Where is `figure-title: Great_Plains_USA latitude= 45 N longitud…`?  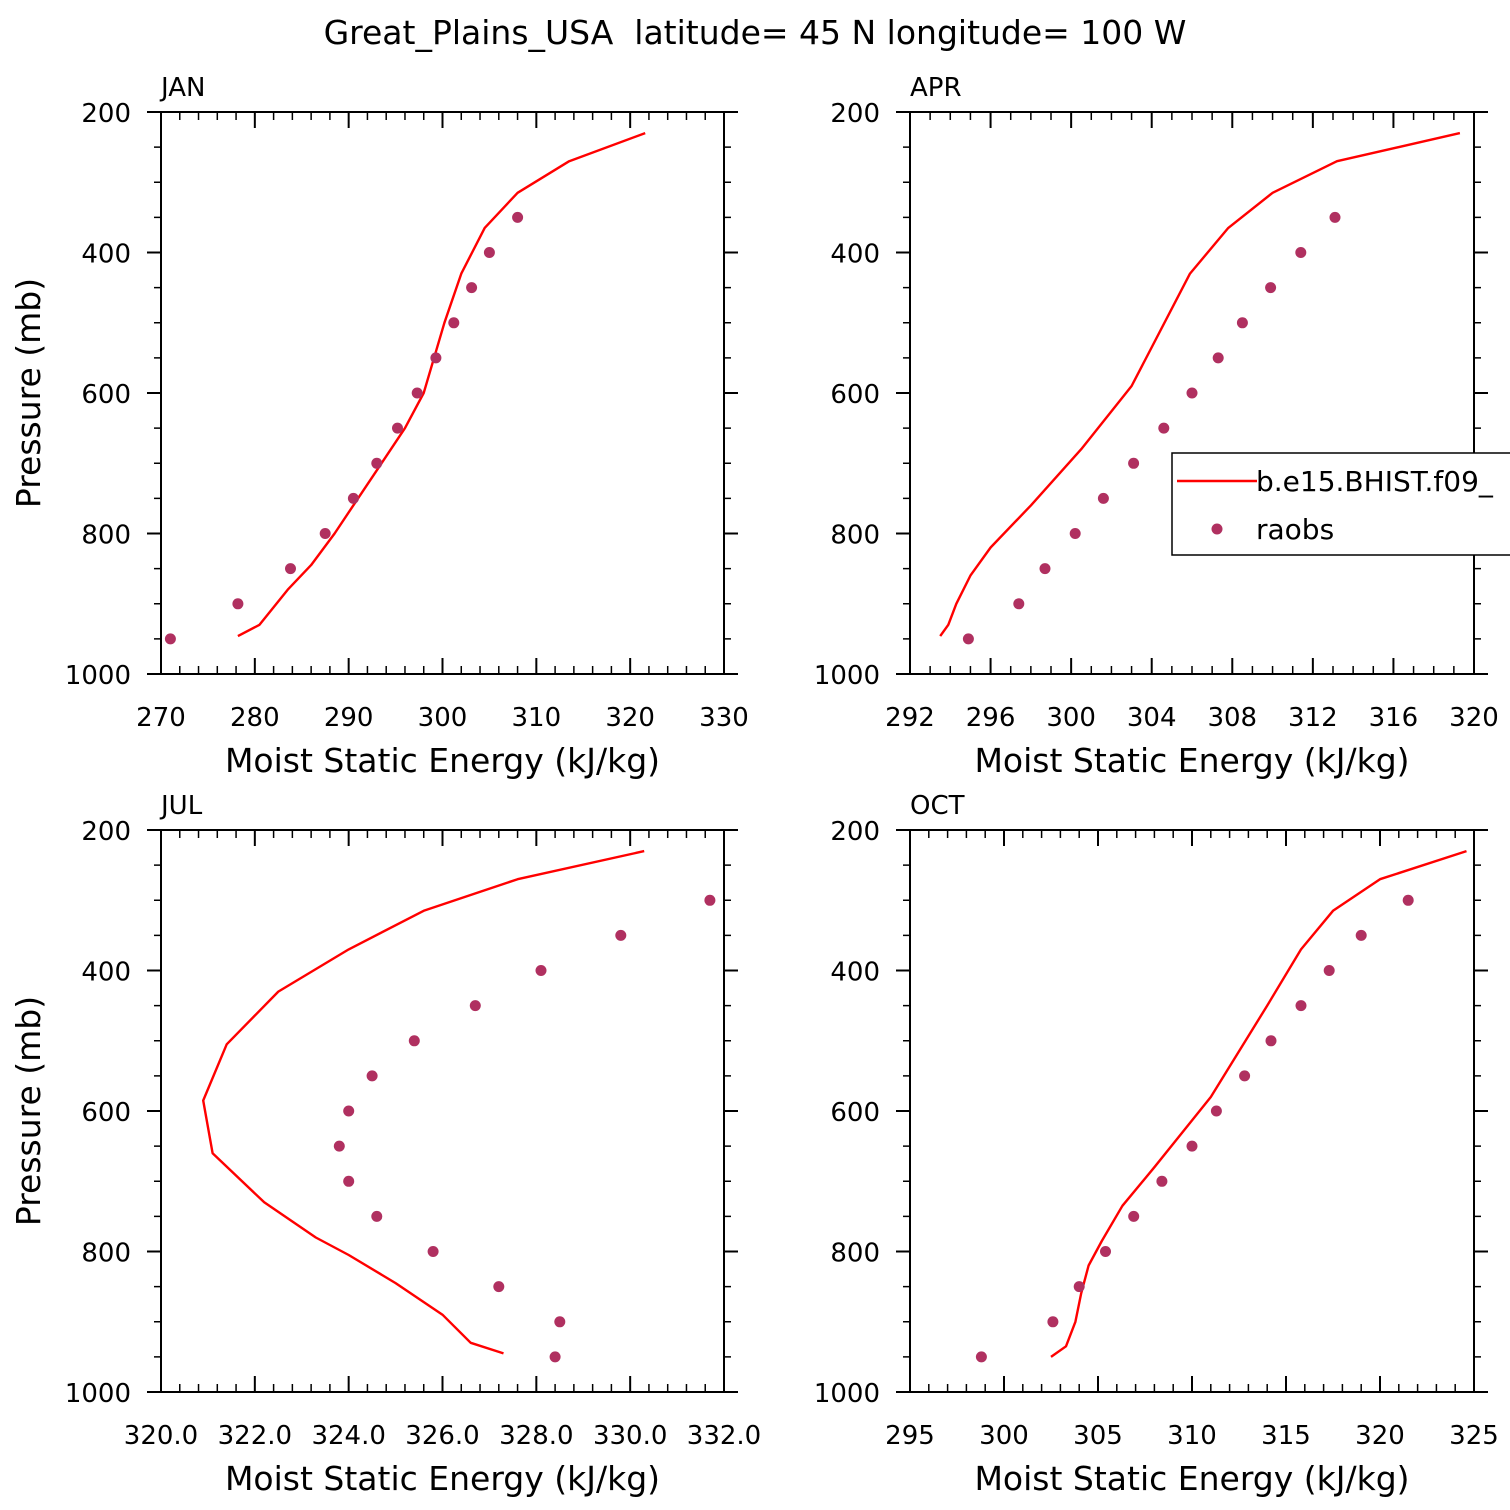
figure-title: Great_Plains_USA latitude= 45 N longitud… is located at coordinates (755, 32).